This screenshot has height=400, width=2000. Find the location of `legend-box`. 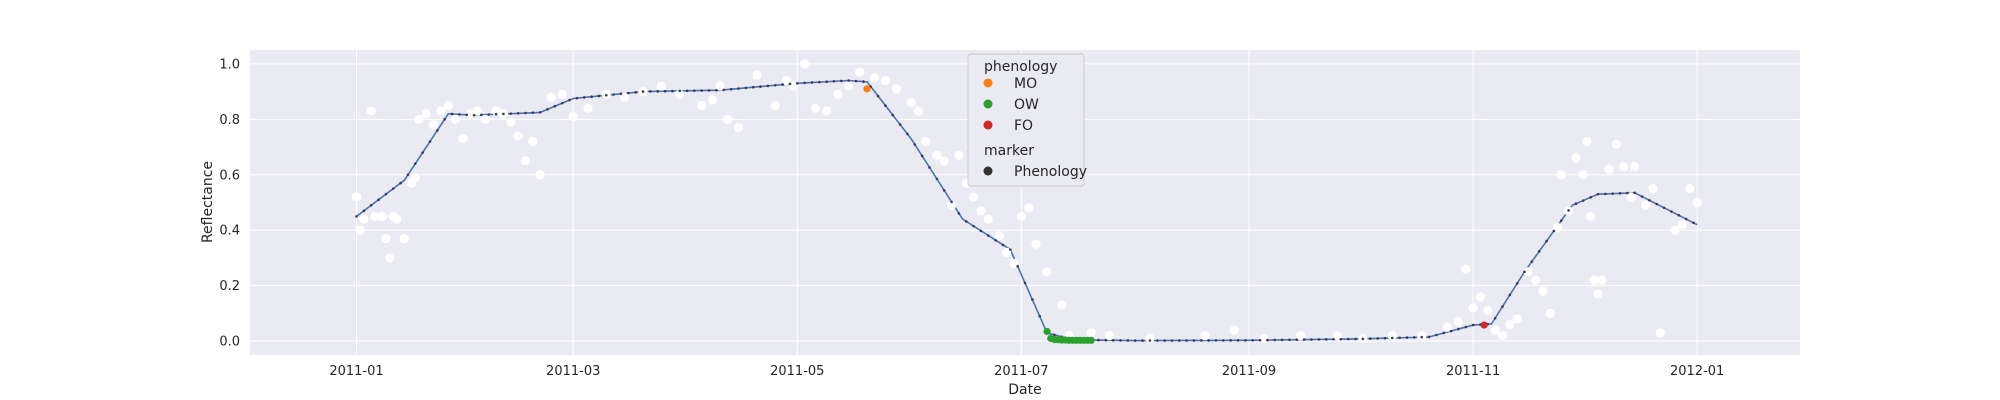

legend-box is located at coordinates (1026, 120).